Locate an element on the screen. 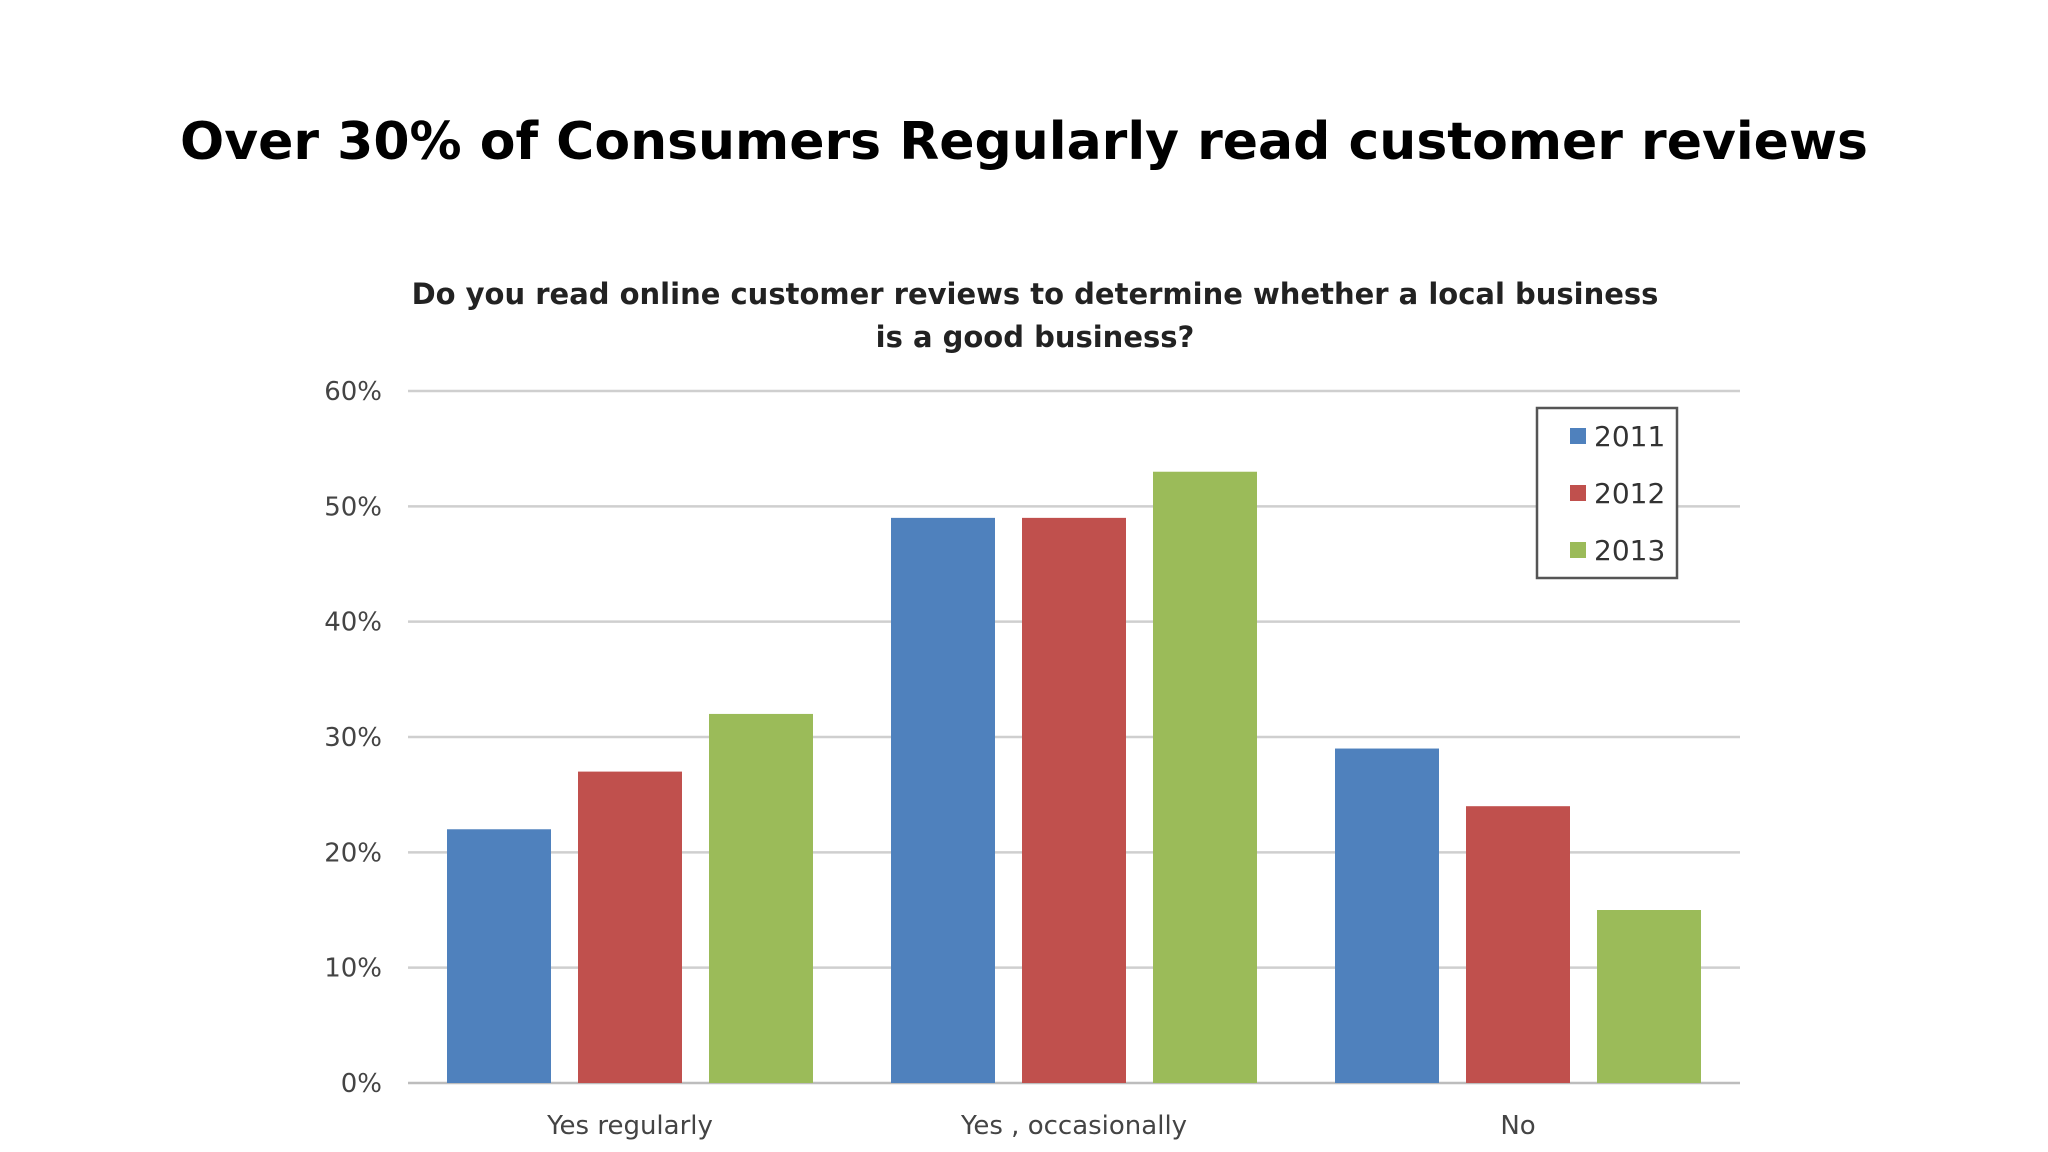  x-category-label: Yes regularly is located at coordinates (629, 1126).